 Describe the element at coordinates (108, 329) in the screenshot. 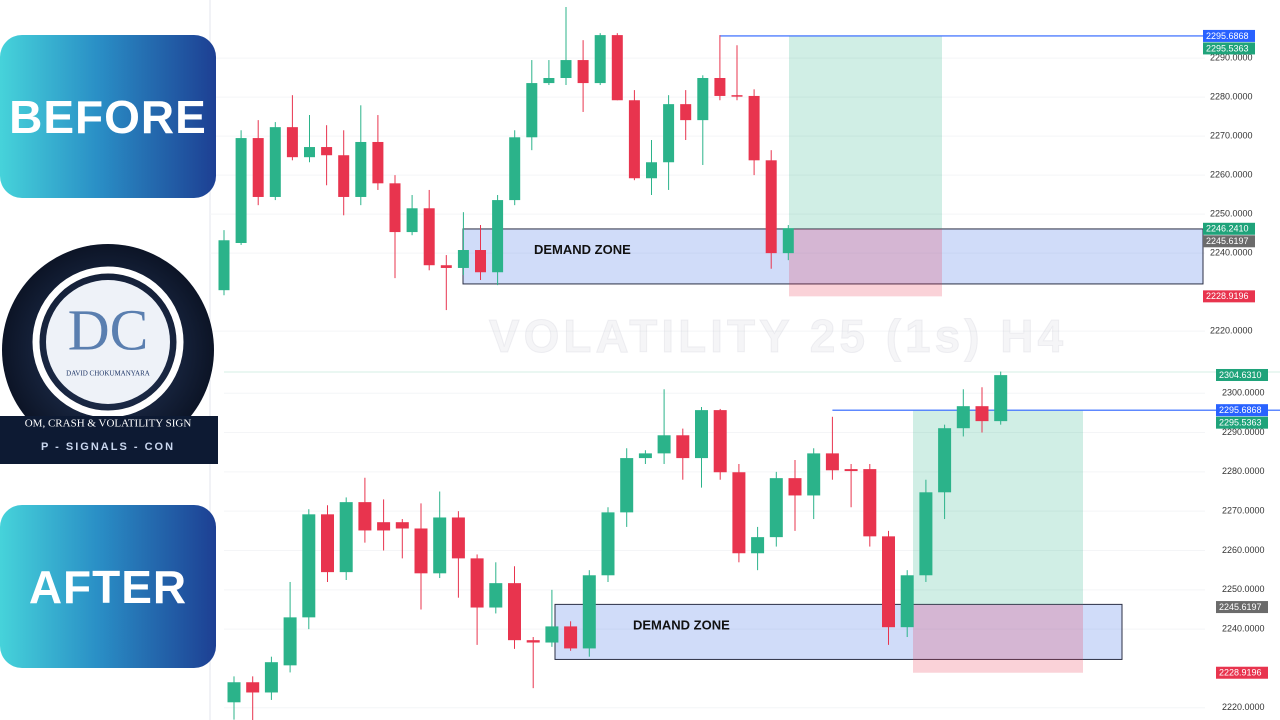

I see `logo-initials: DC` at that location.